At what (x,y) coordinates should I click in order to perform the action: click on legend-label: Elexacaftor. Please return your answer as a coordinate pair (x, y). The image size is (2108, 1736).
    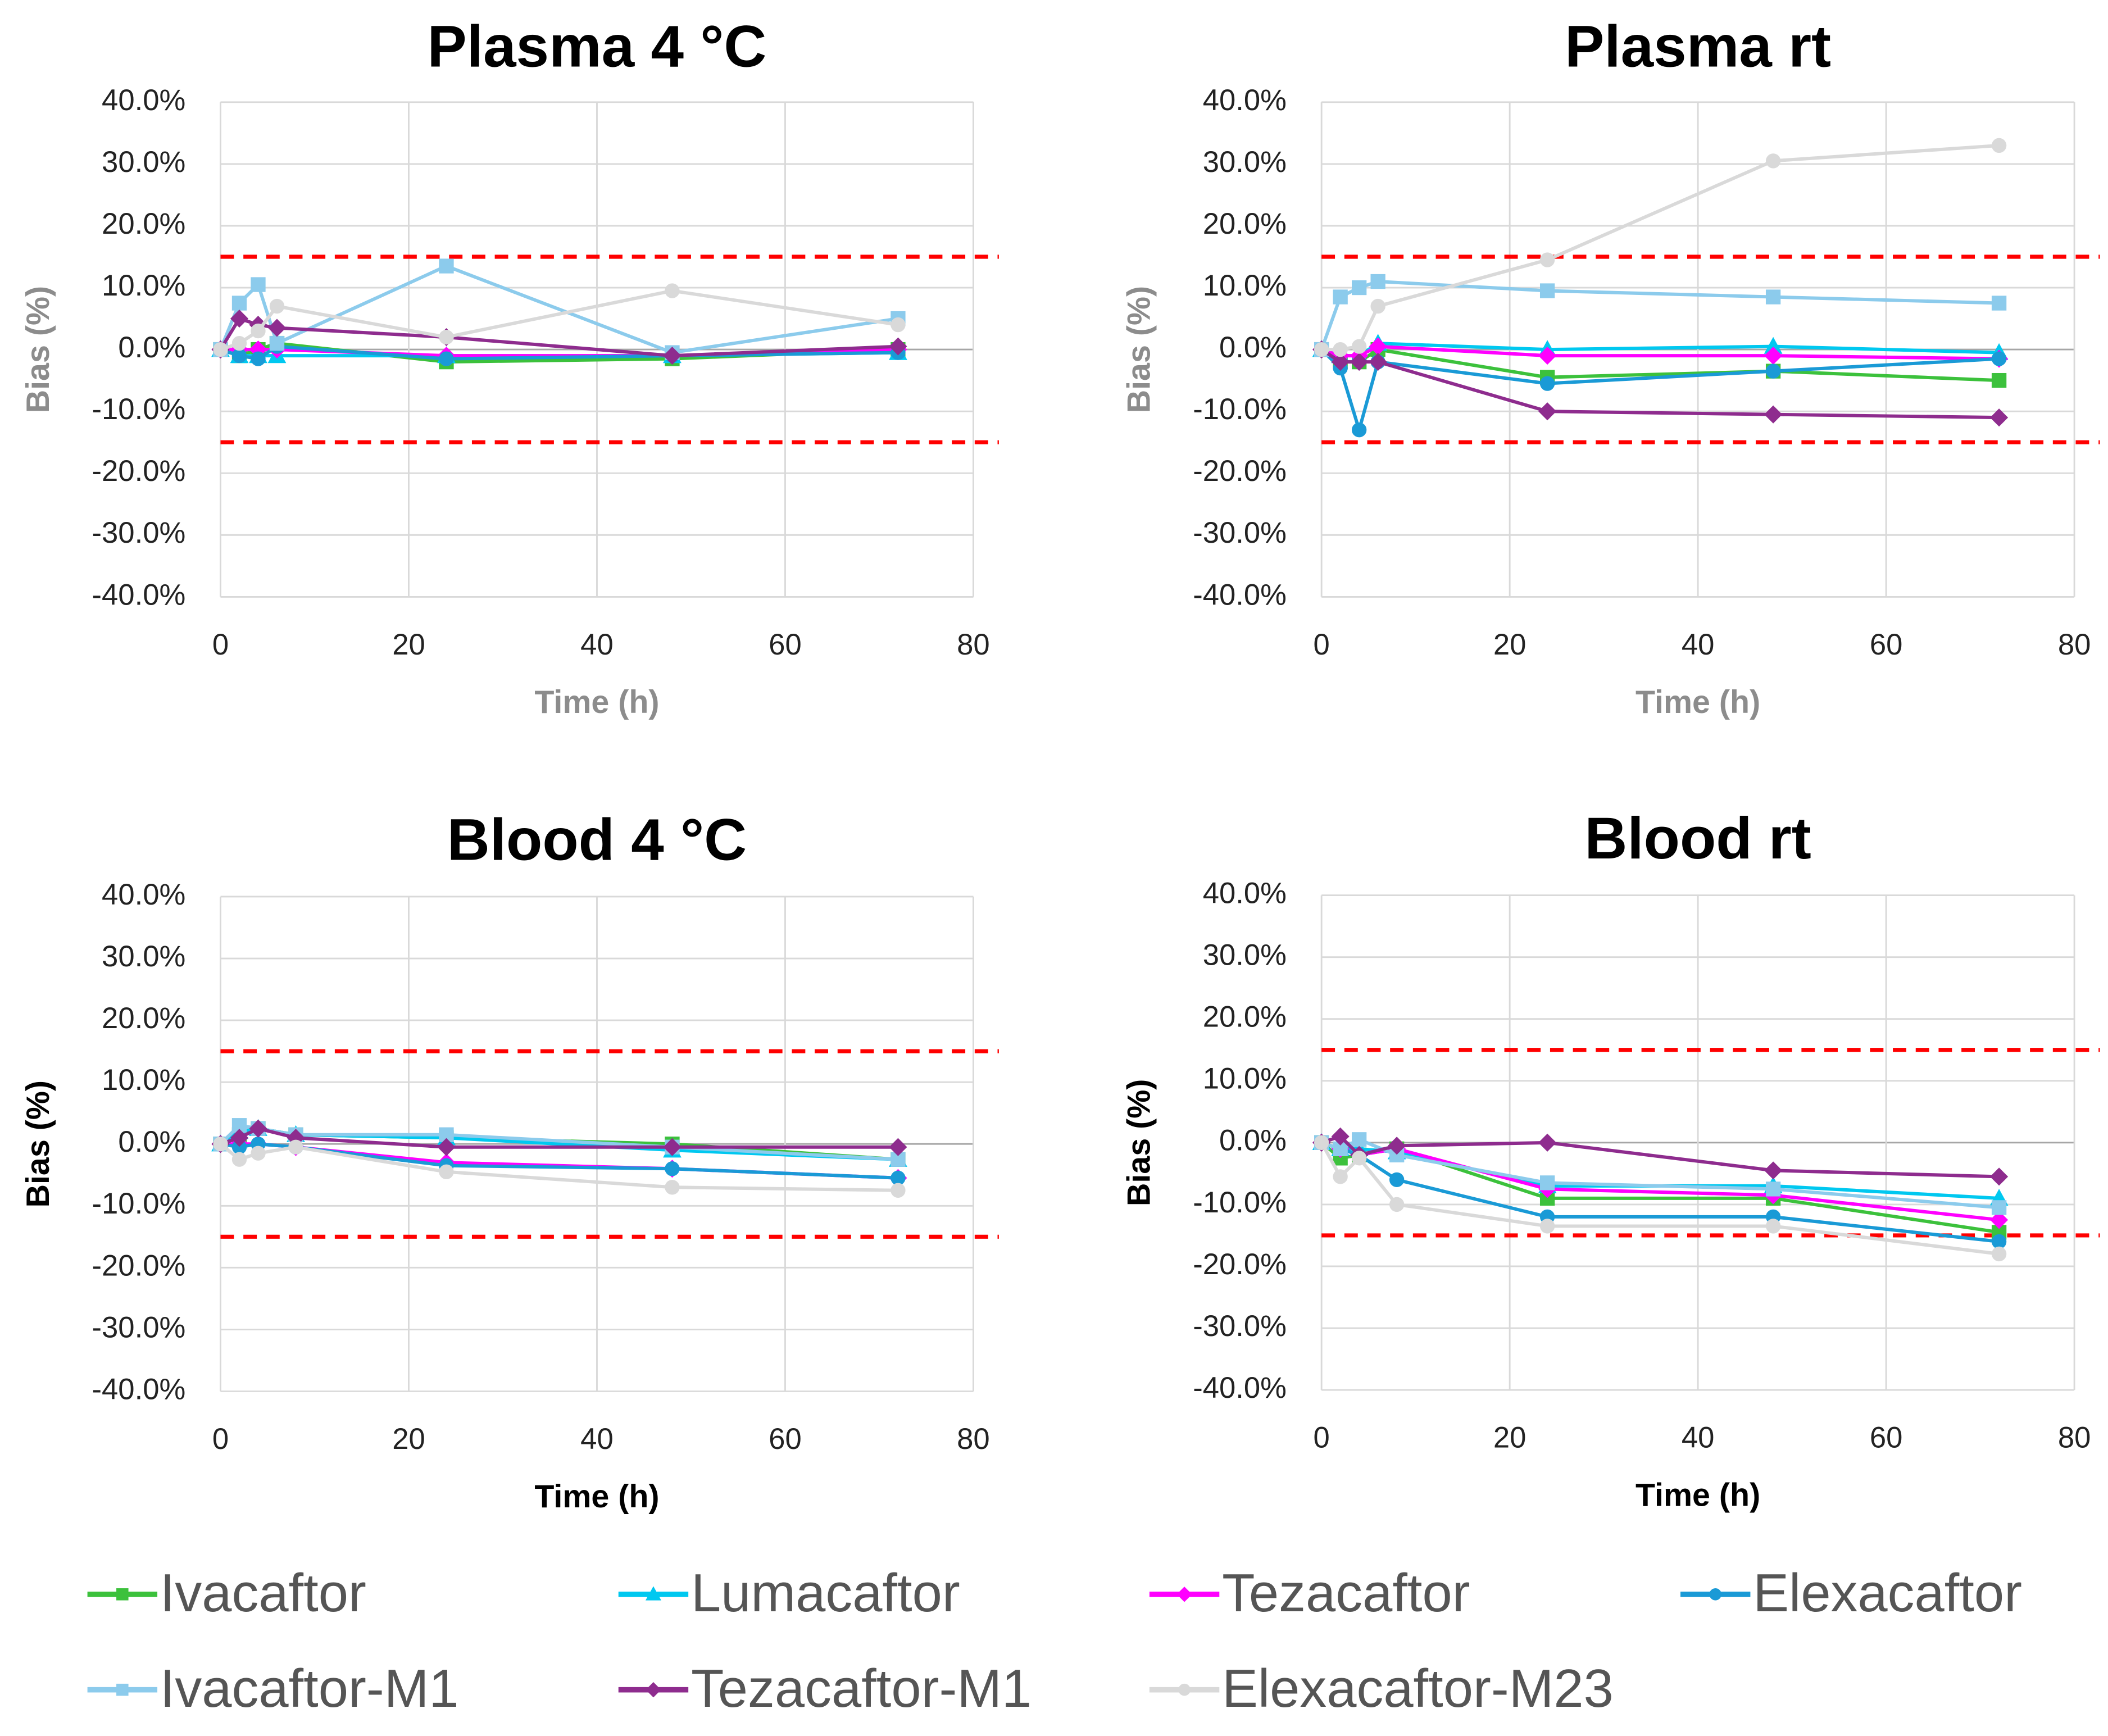
    Looking at the image, I should click on (1887, 1593).